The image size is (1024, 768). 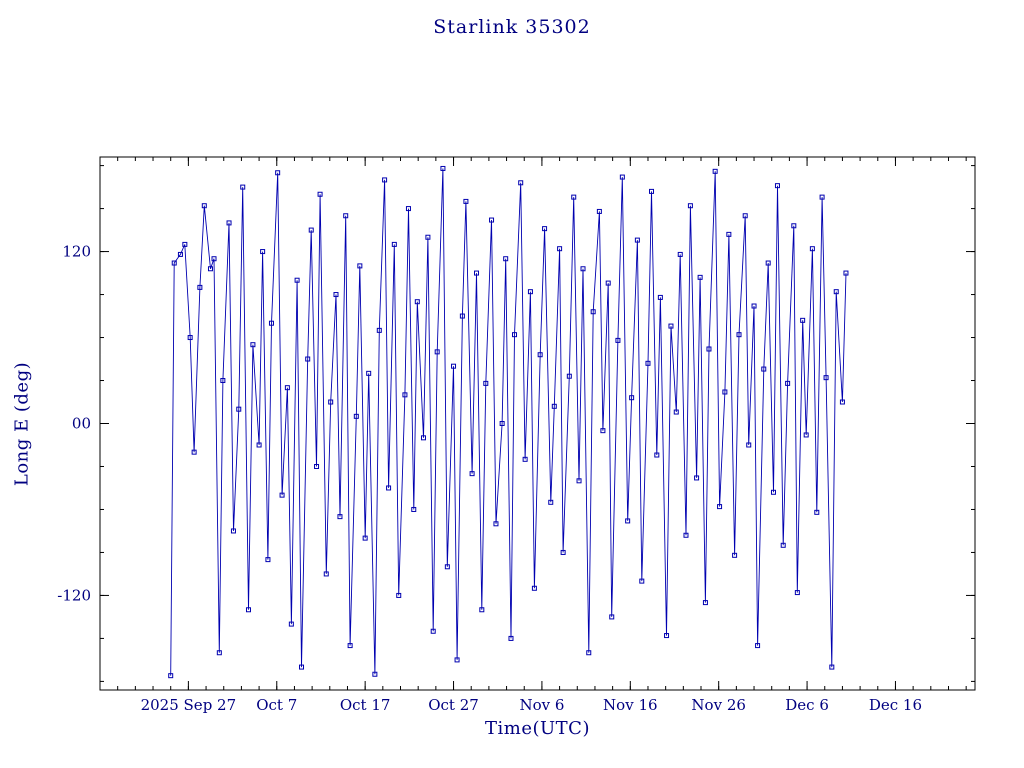 I want to click on x-tick-label: Nov 6, so click(x=541, y=705).